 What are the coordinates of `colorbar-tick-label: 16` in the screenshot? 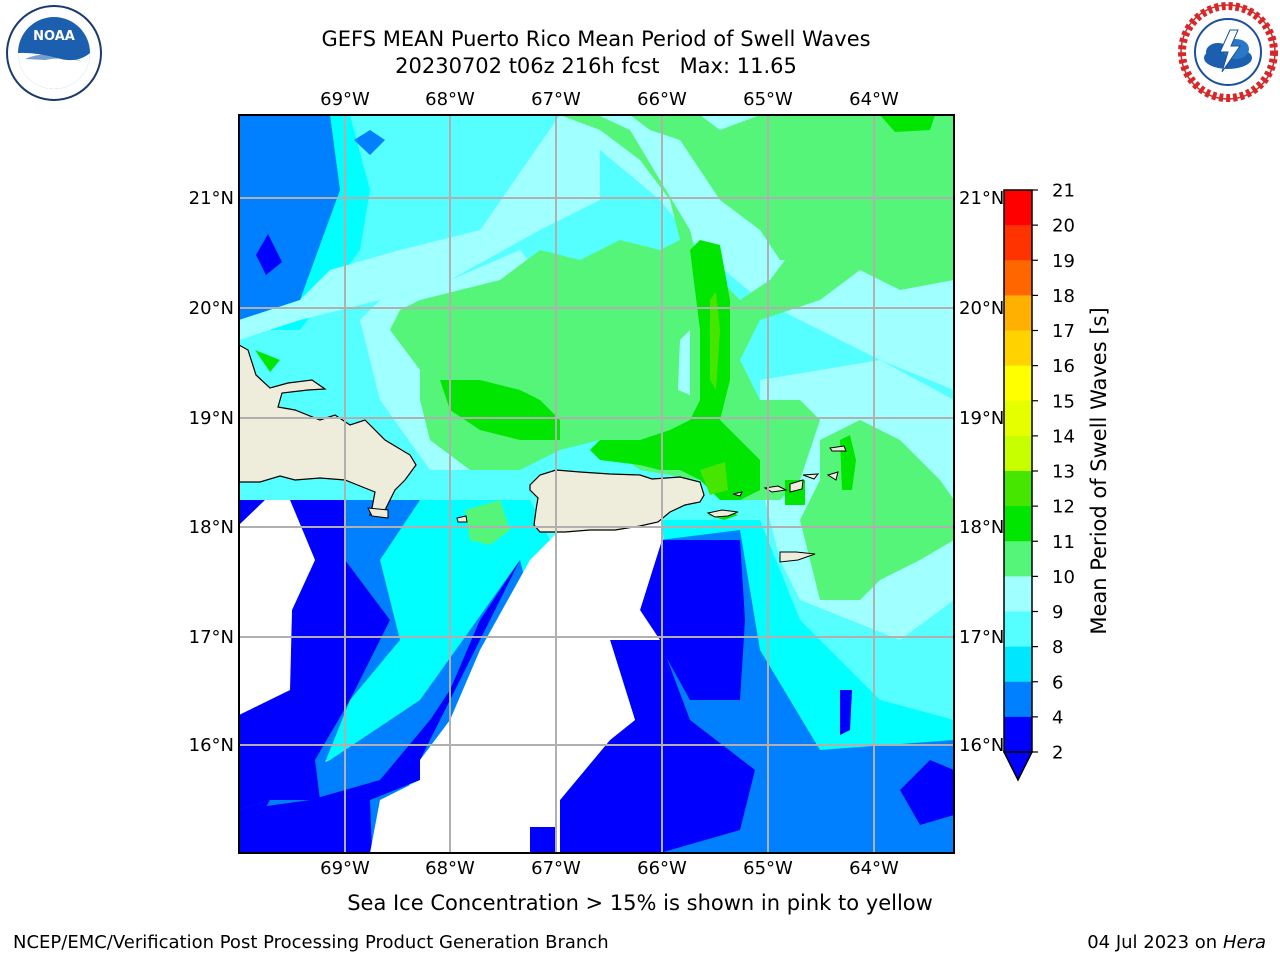 It's located at (1063, 366).